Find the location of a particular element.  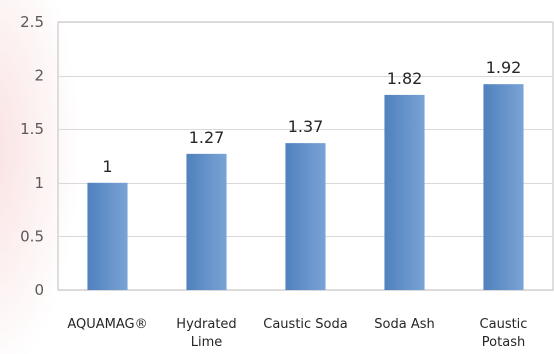

data-label: 1.92 is located at coordinates (504, 67).